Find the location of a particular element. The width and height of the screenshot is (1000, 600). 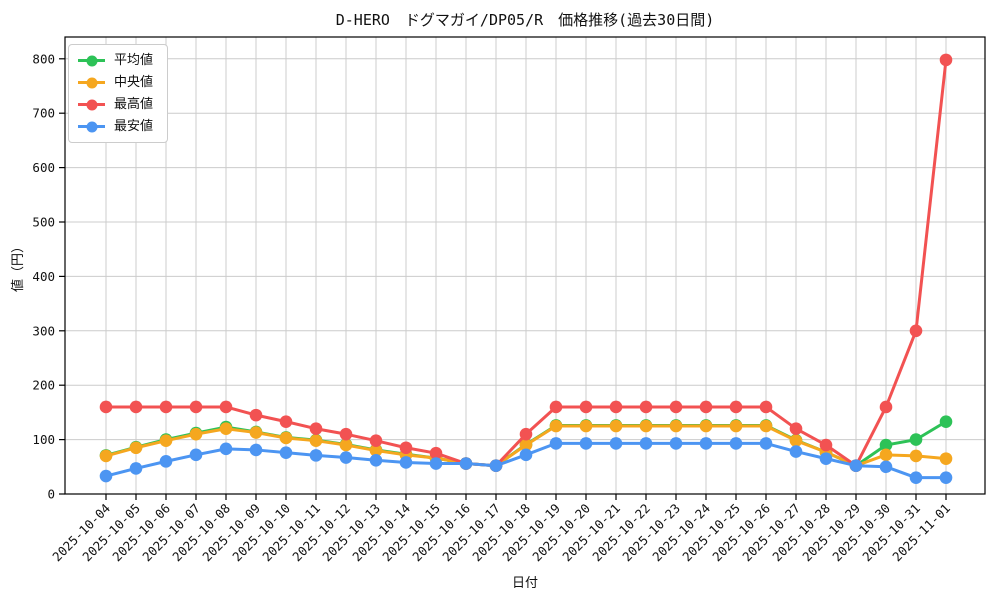

legend-label-max: 最高値 is located at coordinates (134, 104).